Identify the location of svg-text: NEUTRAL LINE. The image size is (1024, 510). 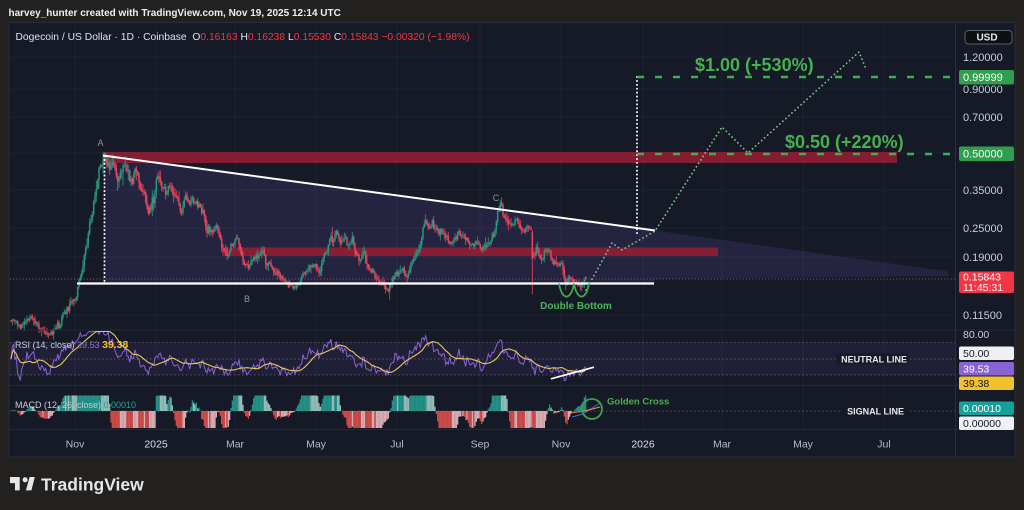
(874, 360).